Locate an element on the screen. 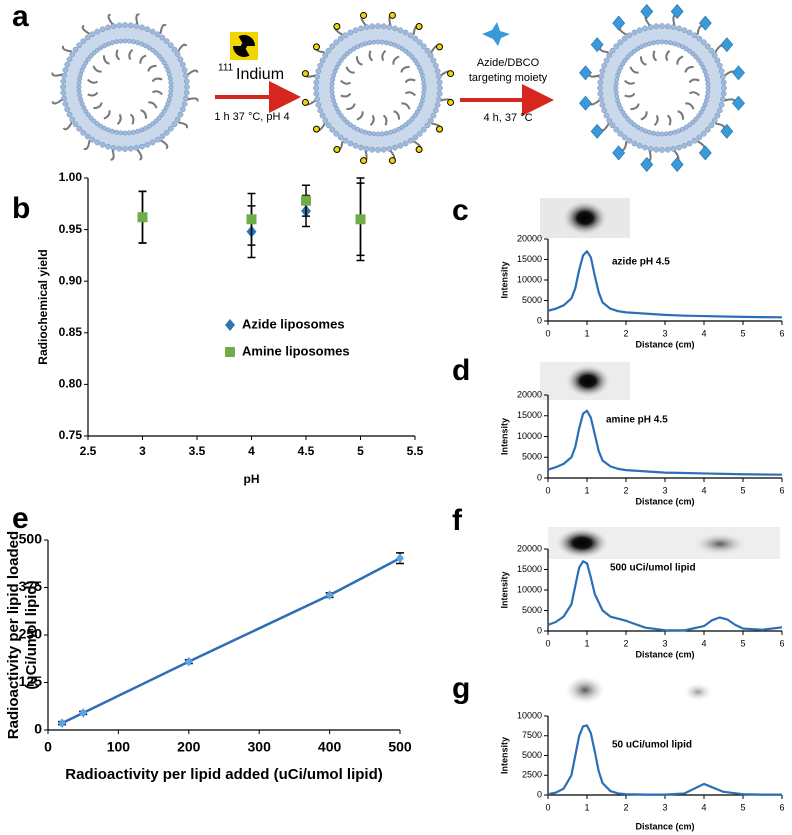 The width and height of the screenshot is (792, 835). legend-label: Azide liposomes is located at coordinates (293, 323).